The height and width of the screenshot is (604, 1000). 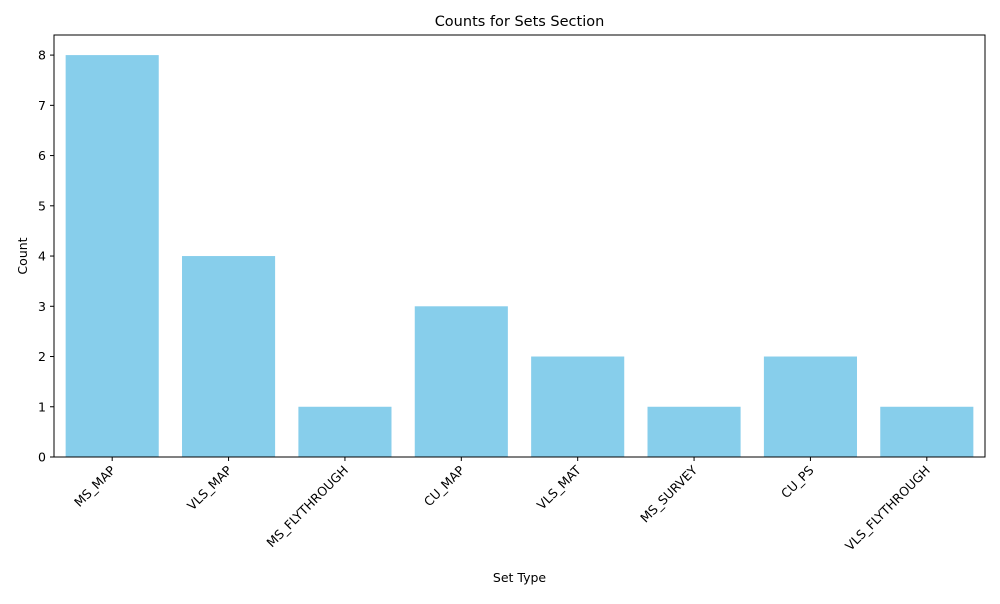 I want to click on bar-ms-map, so click(x=112, y=256).